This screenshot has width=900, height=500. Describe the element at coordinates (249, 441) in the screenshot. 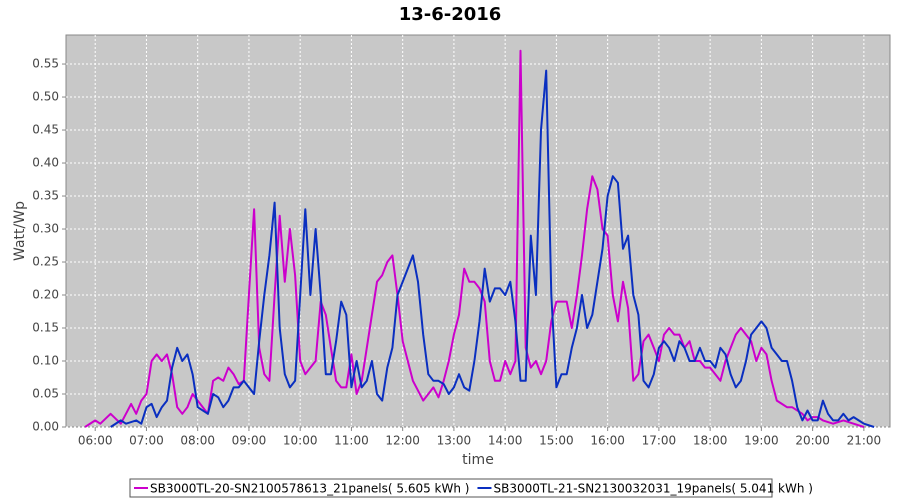

I see `x-tick-label: 09:00` at that location.